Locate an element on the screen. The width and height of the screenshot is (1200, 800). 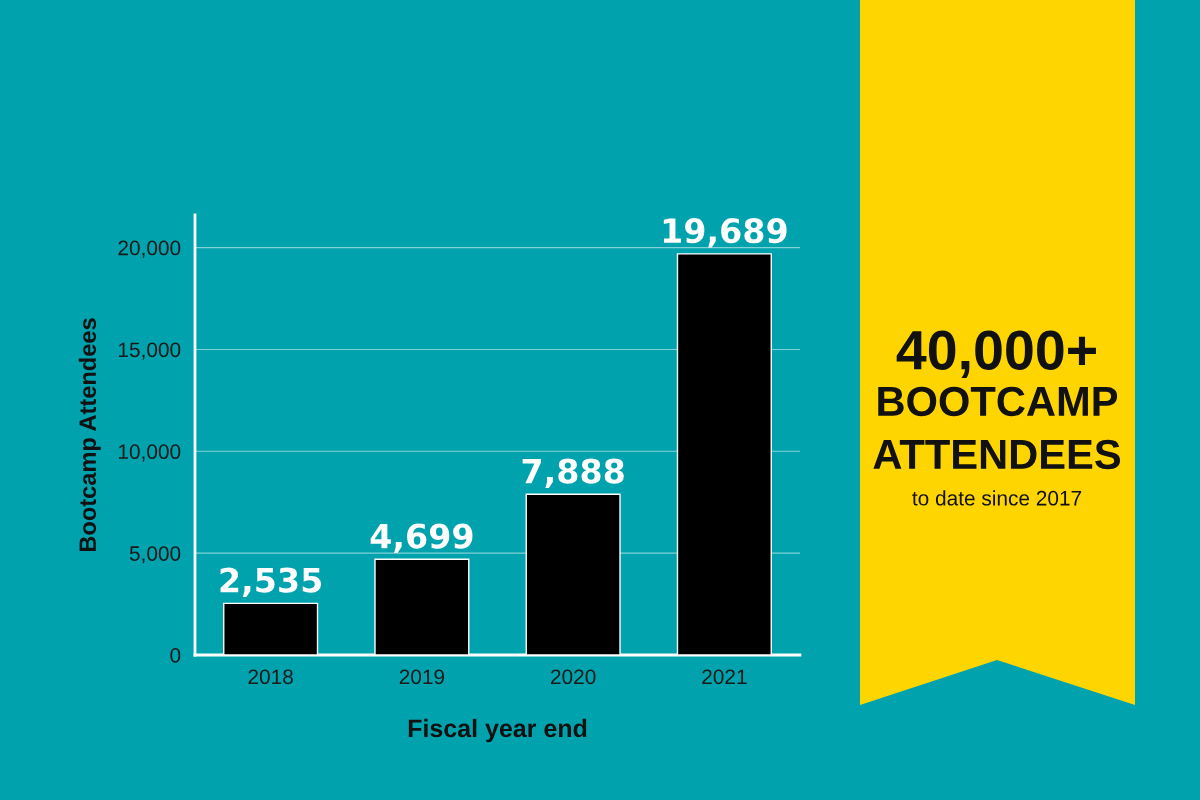
data-label: 19,689 is located at coordinates (725, 233).